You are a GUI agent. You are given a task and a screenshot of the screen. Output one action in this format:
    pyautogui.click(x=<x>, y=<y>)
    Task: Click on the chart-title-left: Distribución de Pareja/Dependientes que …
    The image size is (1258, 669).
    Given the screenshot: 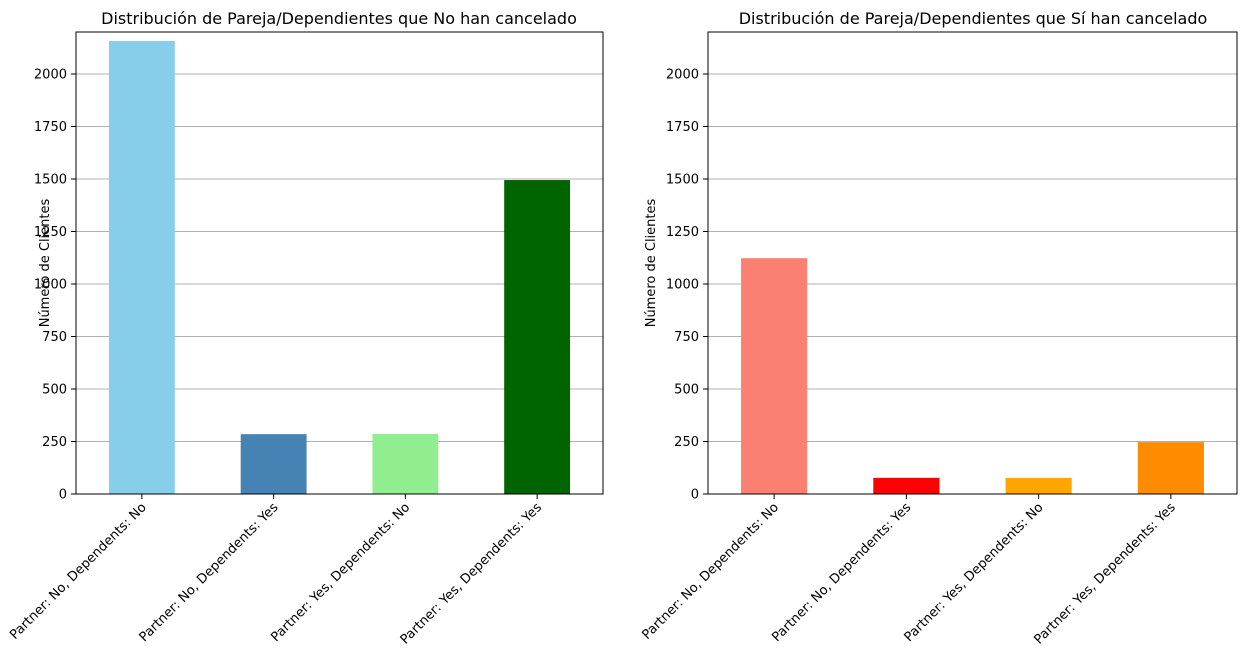 What is the action you would take?
    pyautogui.click(x=339, y=18)
    